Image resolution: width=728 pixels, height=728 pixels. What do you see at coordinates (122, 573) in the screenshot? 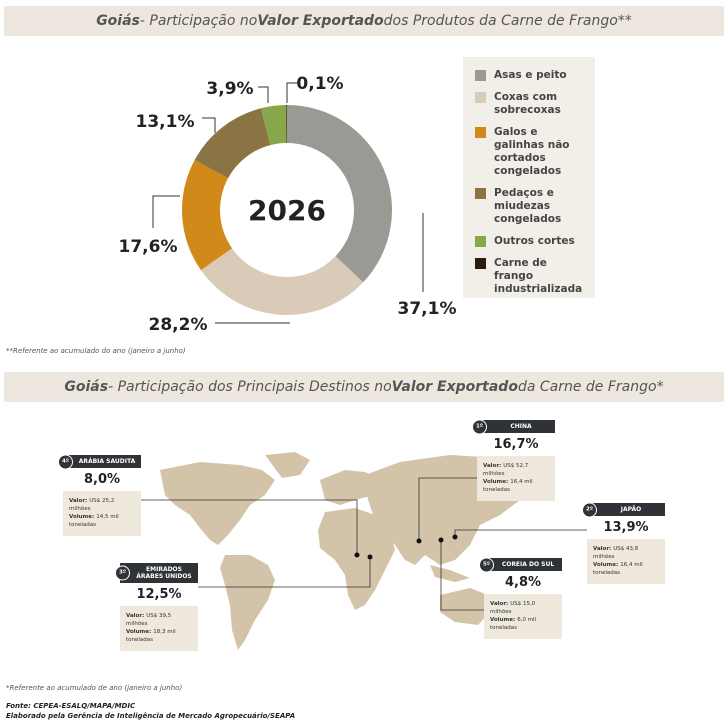
I see `rank-badge: 3º` at bounding box center [122, 573].